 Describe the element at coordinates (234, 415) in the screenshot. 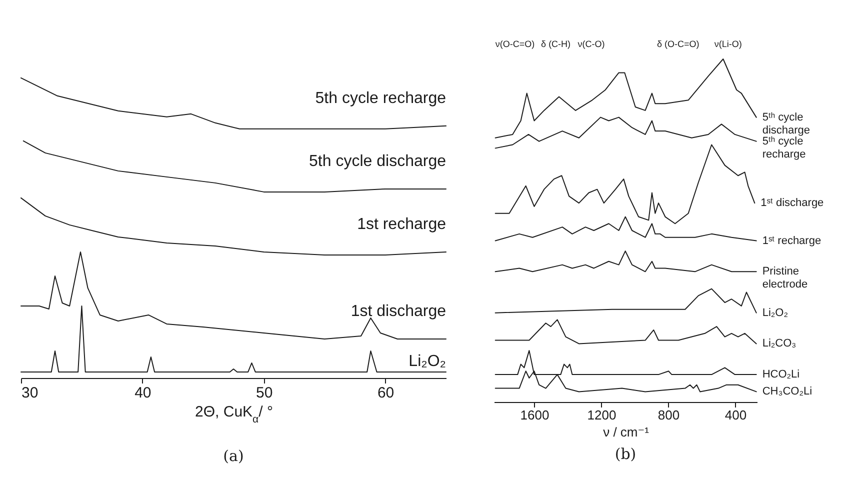

I see `x-axis-title: 2Θ, CuK$_{α}$/ °` at that location.